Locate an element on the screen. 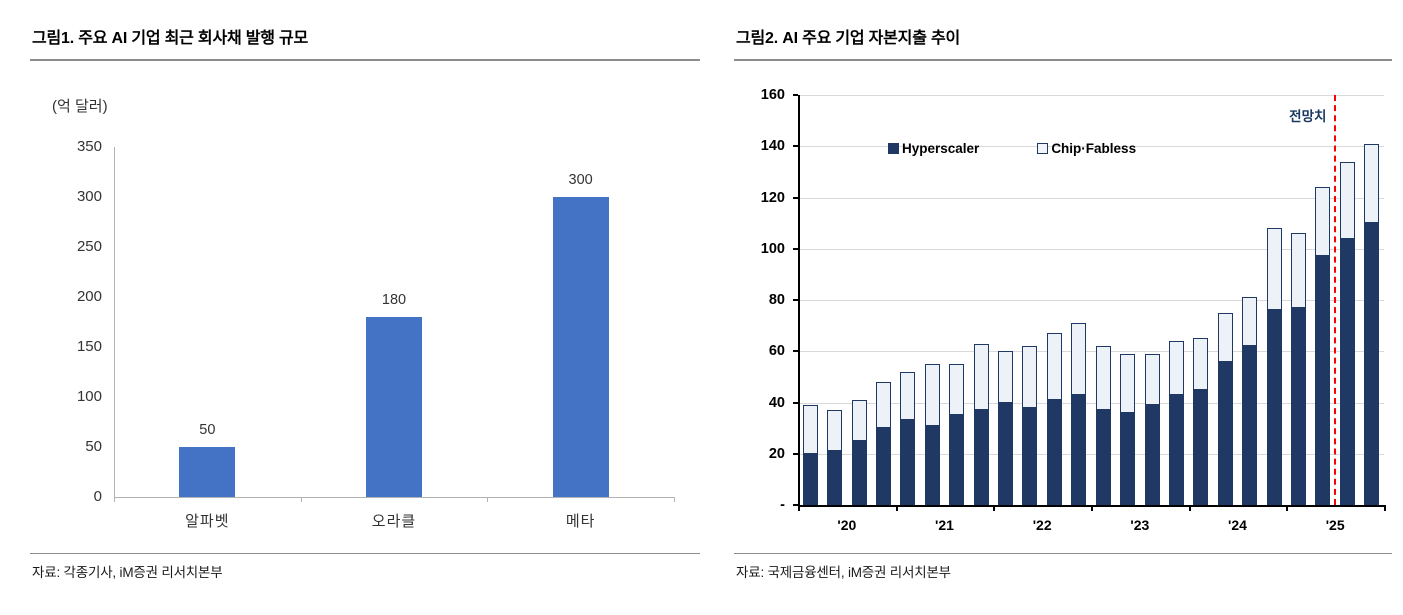  legend-label: Chip·Fabless is located at coordinates (1094, 148).